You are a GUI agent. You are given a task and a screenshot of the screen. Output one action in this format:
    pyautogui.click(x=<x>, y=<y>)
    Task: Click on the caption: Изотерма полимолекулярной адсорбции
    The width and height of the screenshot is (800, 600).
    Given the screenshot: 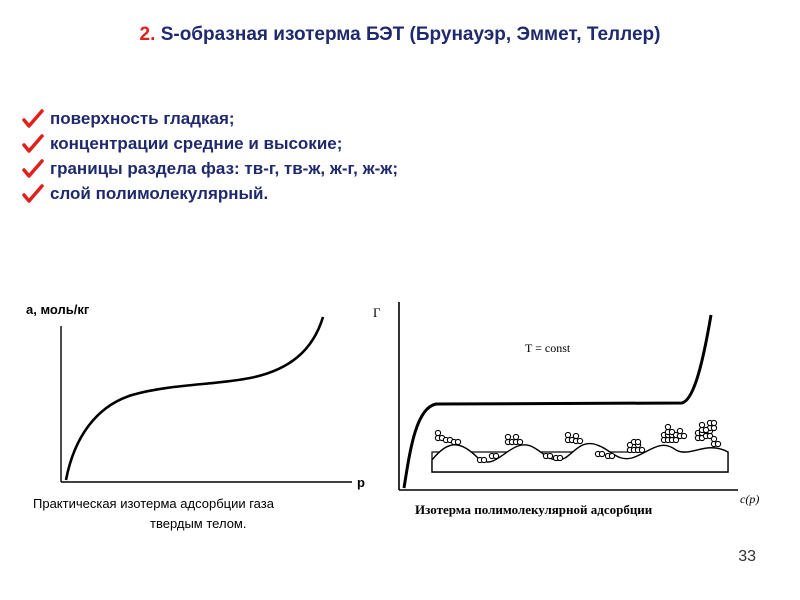 What is the action you would take?
    pyautogui.click(x=534, y=509)
    